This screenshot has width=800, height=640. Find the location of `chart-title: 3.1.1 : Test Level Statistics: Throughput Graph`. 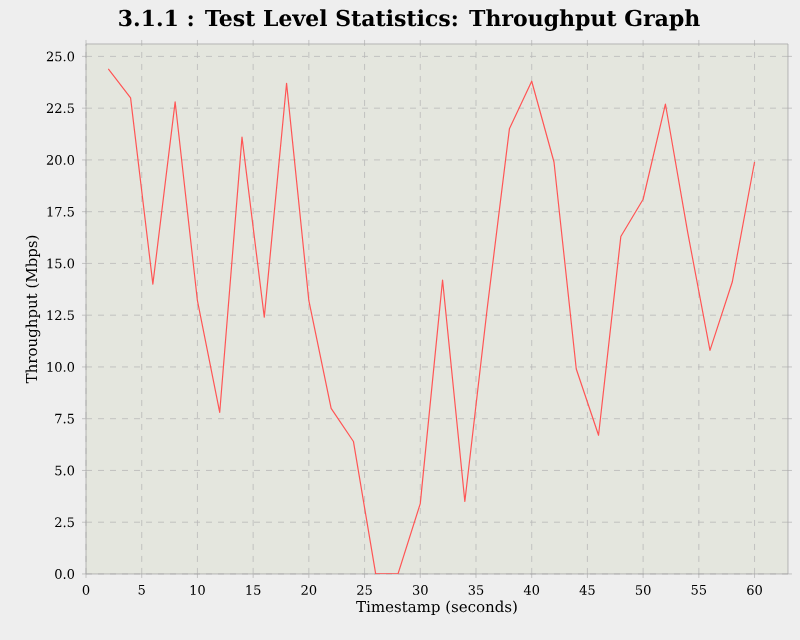

chart-title: 3.1.1 : Test Level Statistics: Throughput Graph is located at coordinates (409, 20).